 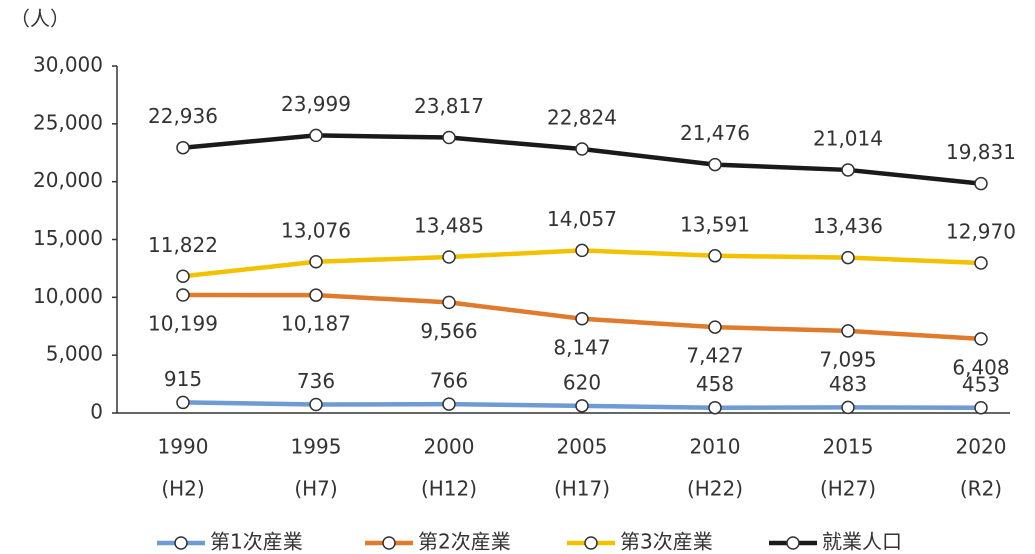 I want to click on data-label: 8,147, so click(x=581, y=347).